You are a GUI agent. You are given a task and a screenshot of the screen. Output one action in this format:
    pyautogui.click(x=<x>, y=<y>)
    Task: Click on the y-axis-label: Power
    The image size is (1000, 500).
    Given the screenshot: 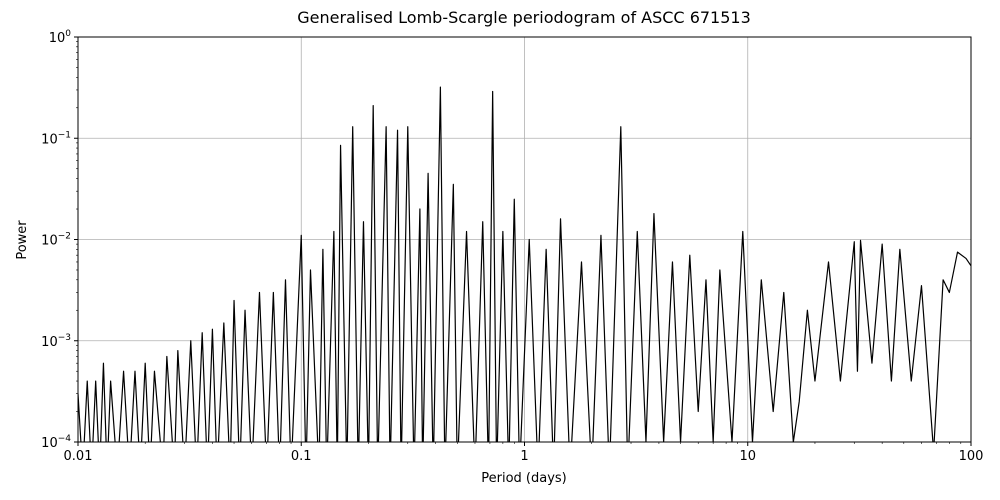 What is the action you would take?
    pyautogui.click(x=22, y=240)
    